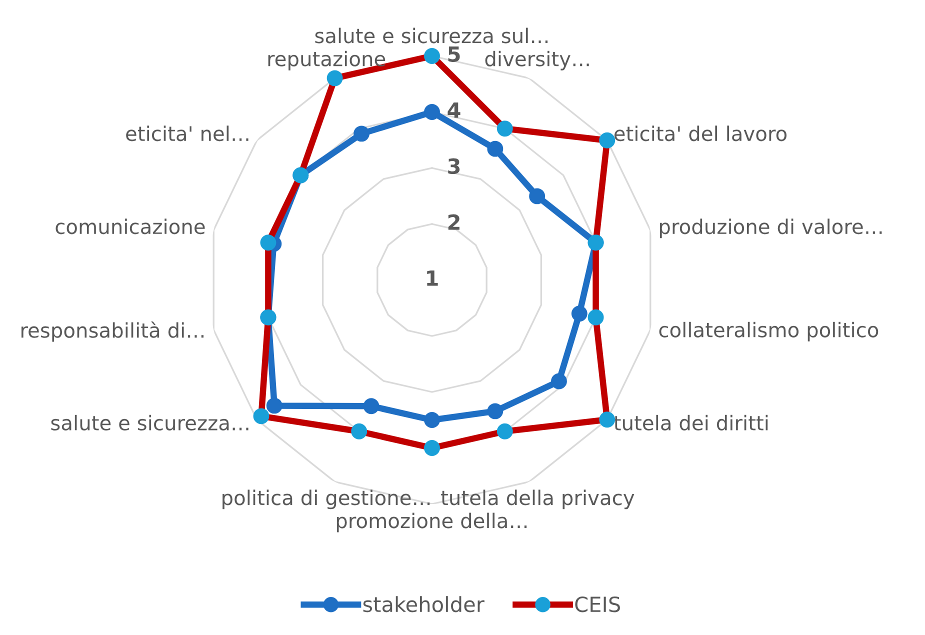 The height and width of the screenshot is (635, 925). Describe the element at coordinates (454, 166) in the screenshot. I see `y-tick-label: 3` at that location.